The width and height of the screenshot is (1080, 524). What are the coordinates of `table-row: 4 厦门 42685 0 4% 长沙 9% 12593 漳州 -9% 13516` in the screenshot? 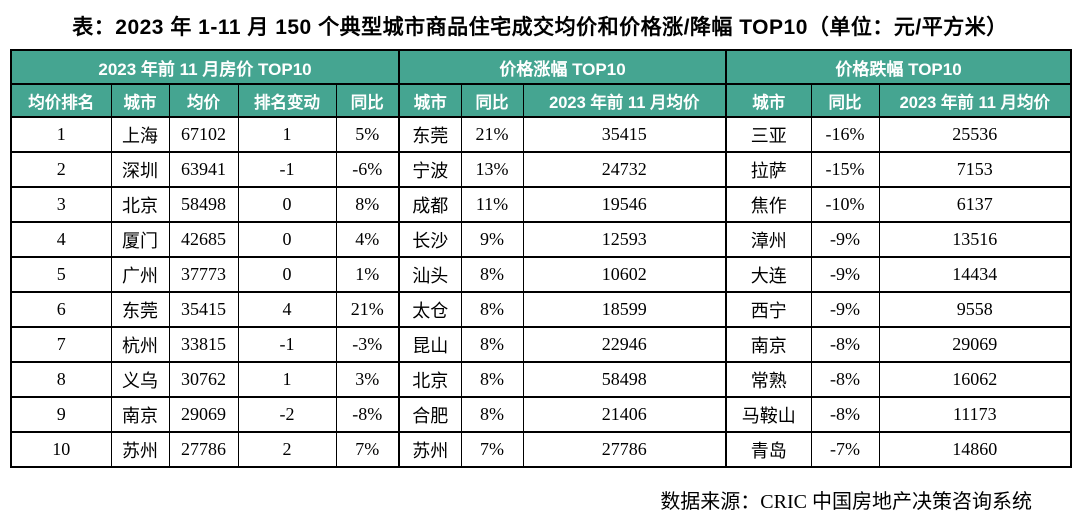 It's located at (541, 239).